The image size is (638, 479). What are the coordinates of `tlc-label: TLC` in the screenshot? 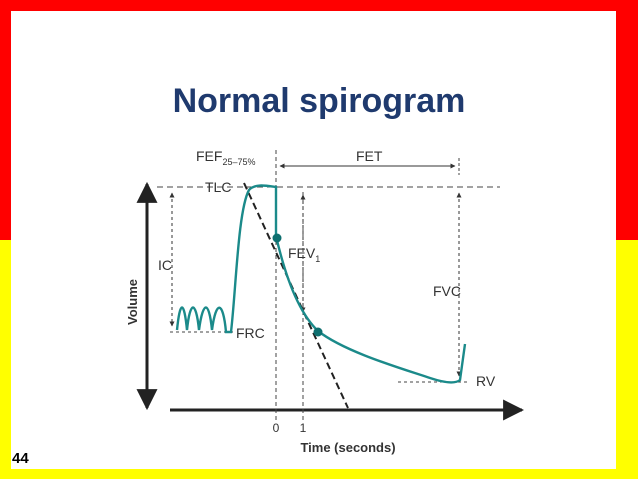 It's located at (218, 187).